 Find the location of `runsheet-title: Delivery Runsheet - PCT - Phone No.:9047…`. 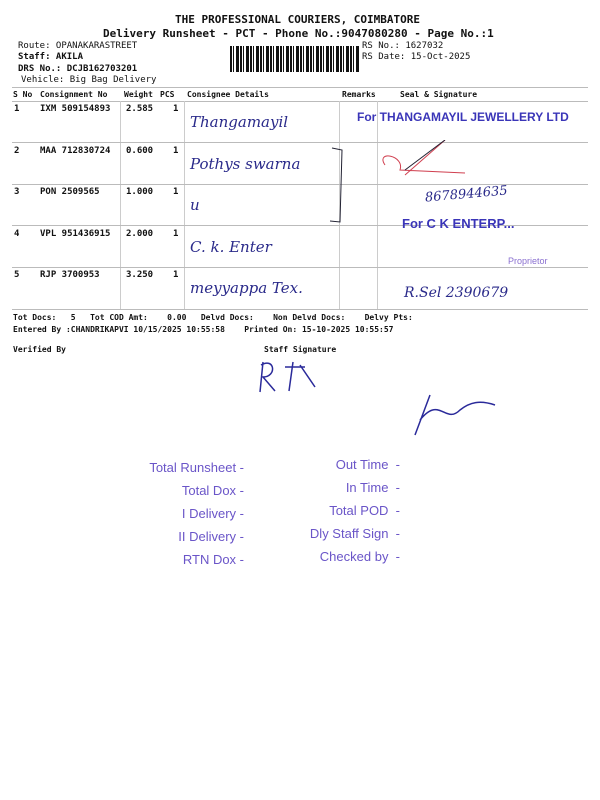

runsheet-title: Delivery Runsheet - PCT - Phone No.:9047… is located at coordinates (298, 33).